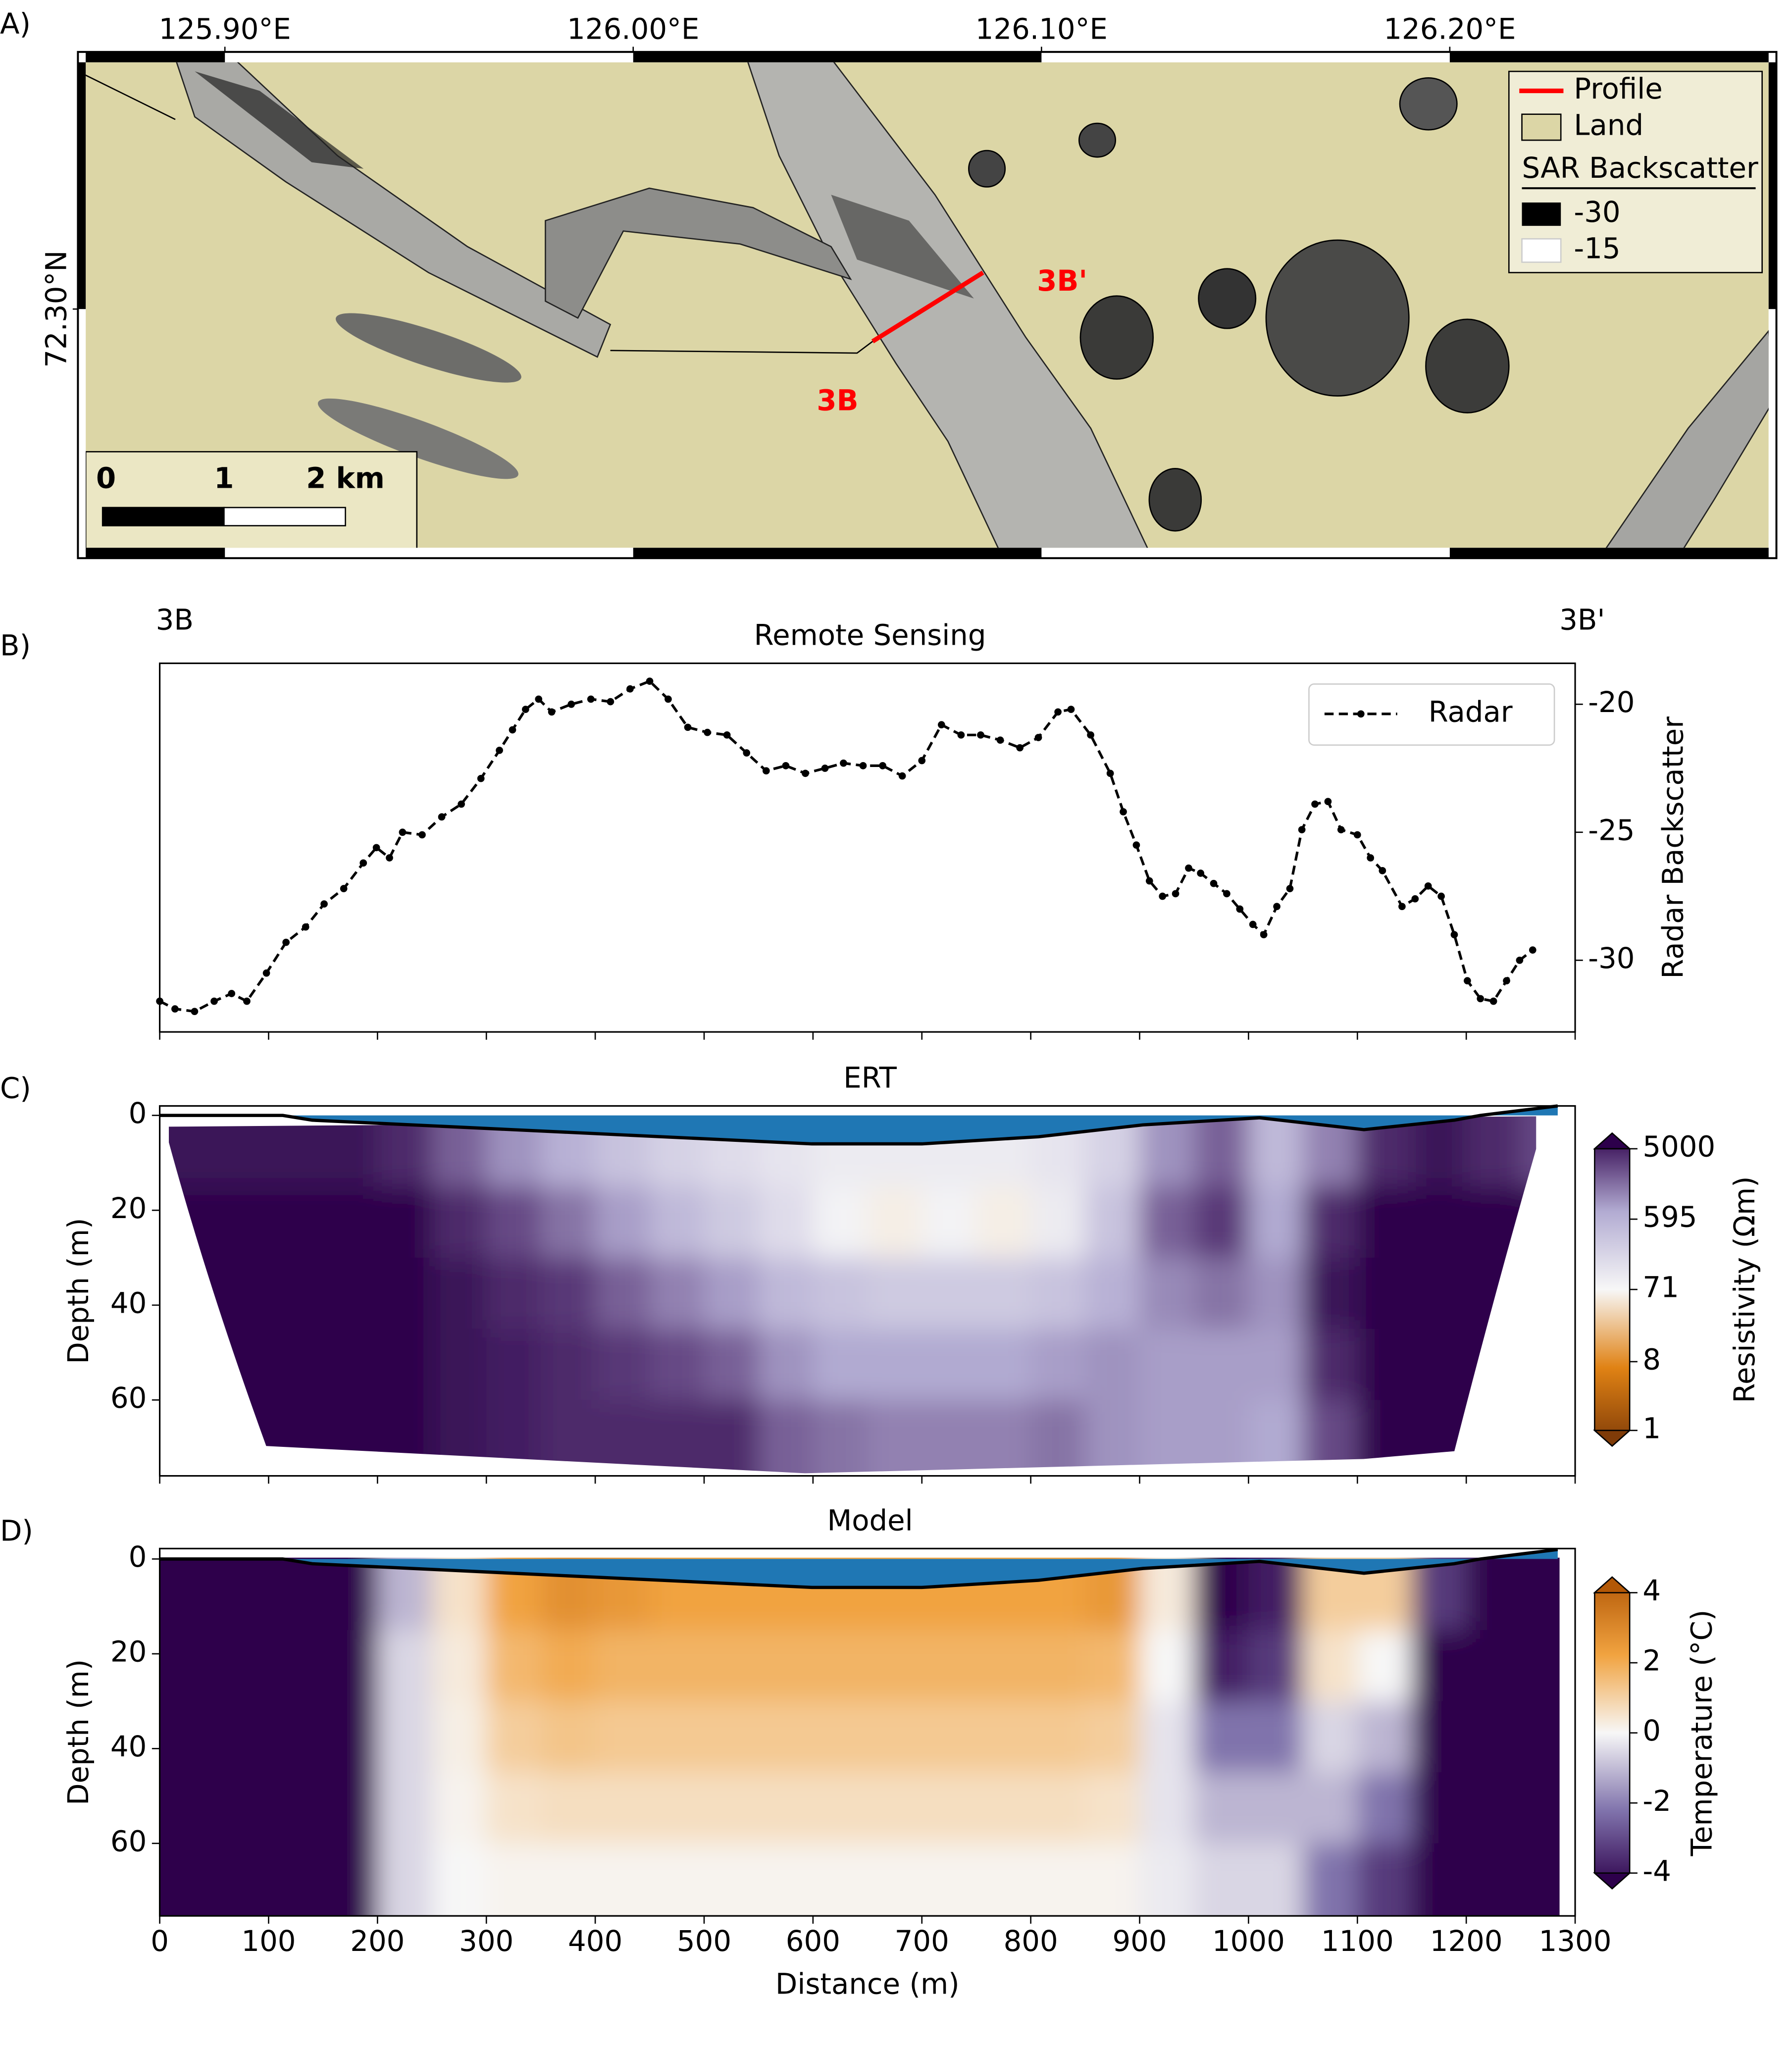  Describe the element at coordinates (1611, 958) in the screenshot. I see `y-tick-label: -30` at that location.